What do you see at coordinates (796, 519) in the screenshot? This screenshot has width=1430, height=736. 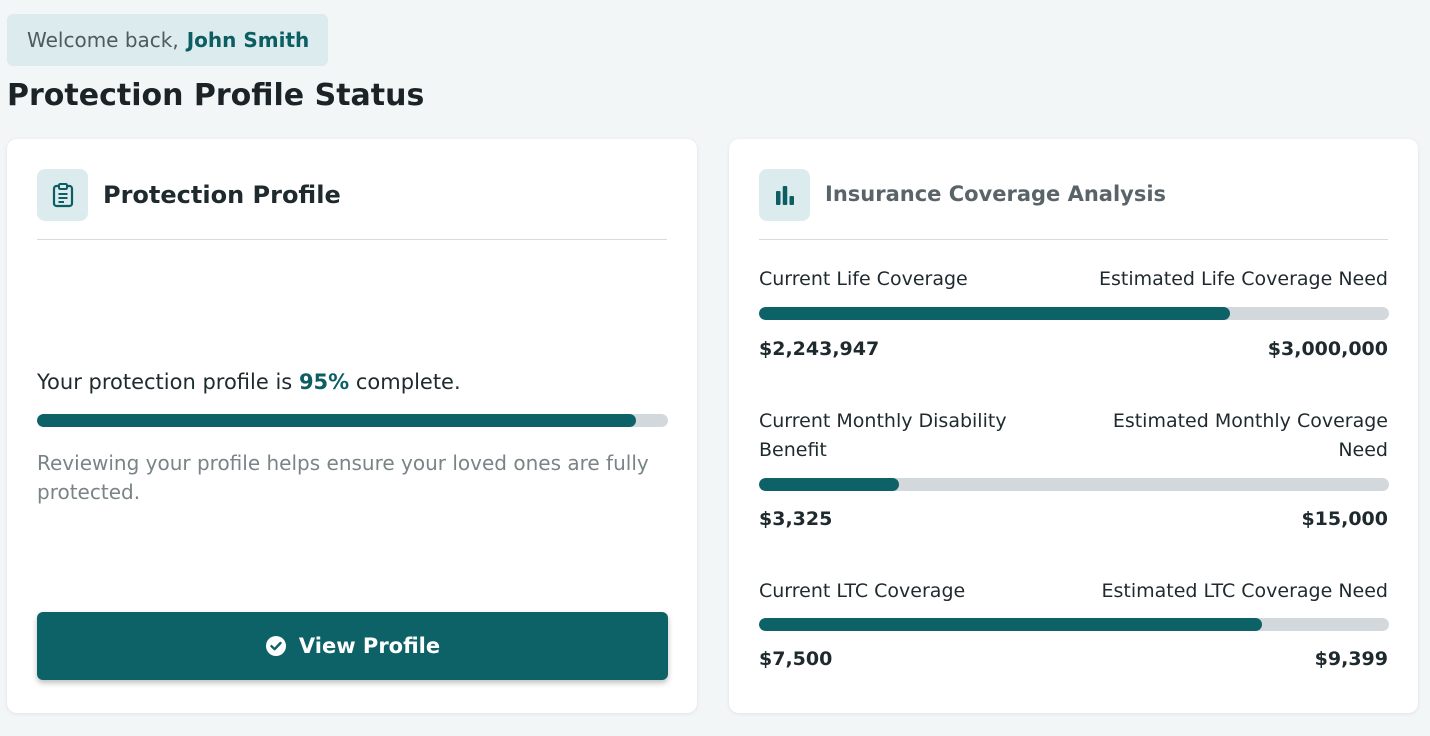 I see `disability-current-value: $3,325` at bounding box center [796, 519].